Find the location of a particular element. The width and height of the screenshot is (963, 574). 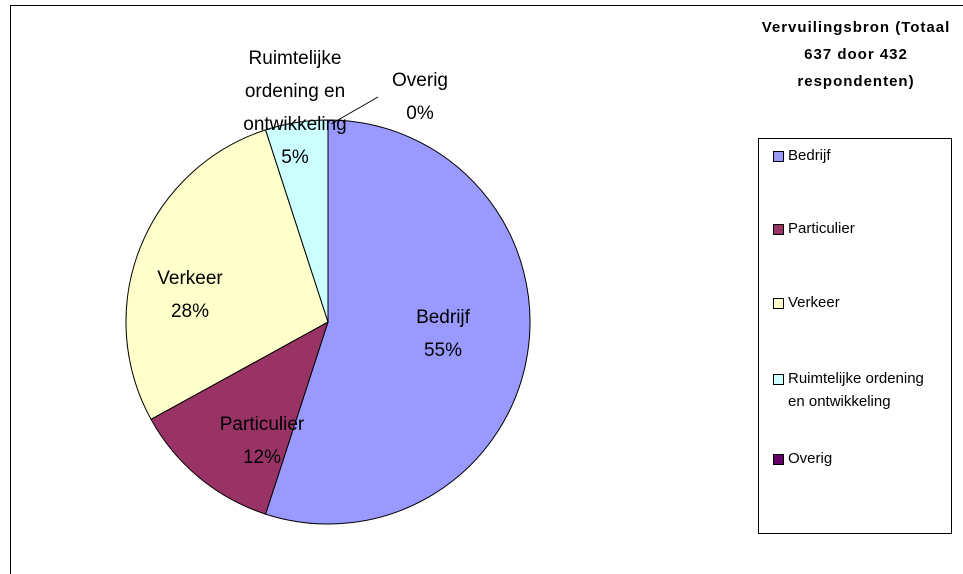

slice-value-label: 28% is located at coordinates (190, 311).